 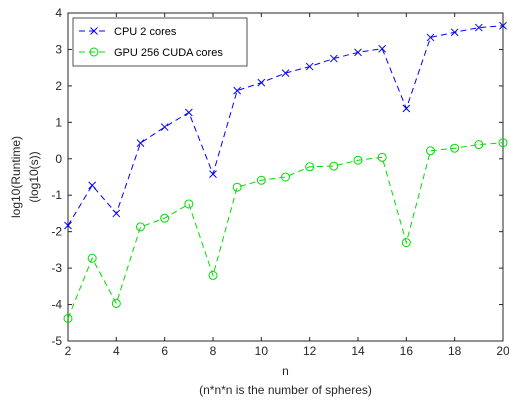 What do you see at coordinates (168, 53) in the screenshot?
I see `legend-label: GPU 256 CUDA cores` at bounding box center [168, 53].